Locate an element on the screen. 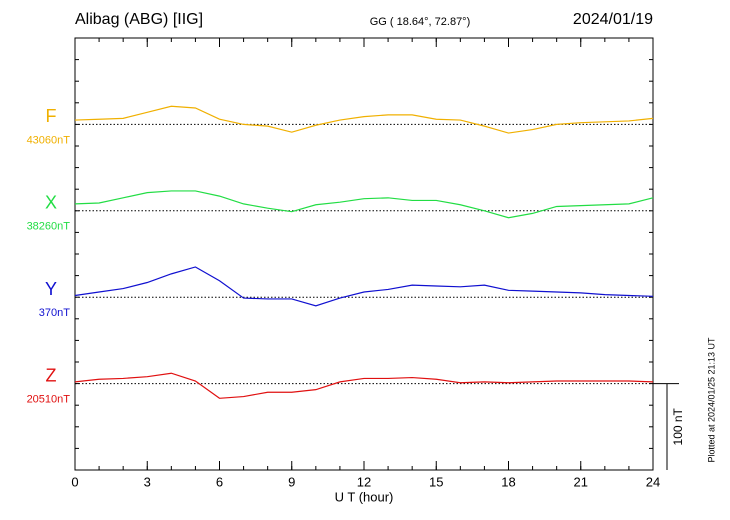 The height and width of the screenshot is (520, 730). x-tick-label: 15 is located at coordinates (436, 481).